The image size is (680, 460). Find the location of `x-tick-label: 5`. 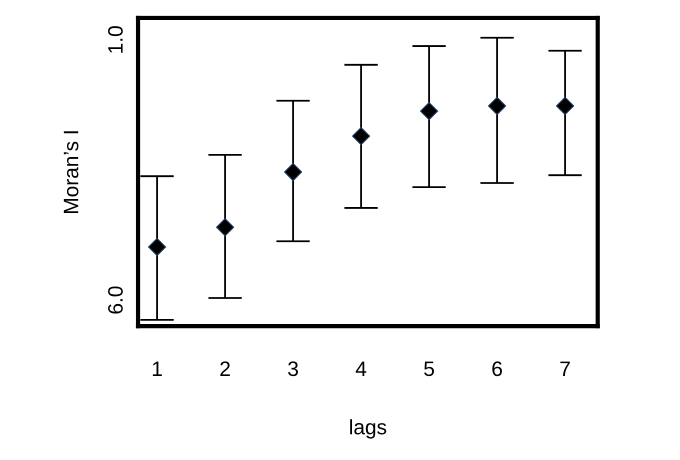

x-tick-label: 5 is located at coordinates (429, 369).